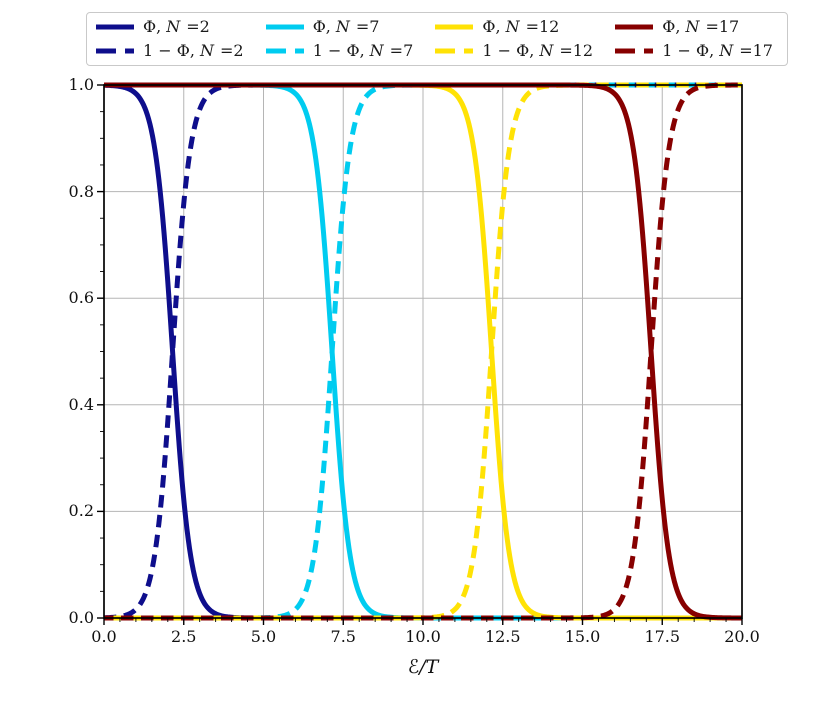  Describe the element at coordinates (502, 636) in the screenshot. I see `x-tick-label: 12.5` at that location.